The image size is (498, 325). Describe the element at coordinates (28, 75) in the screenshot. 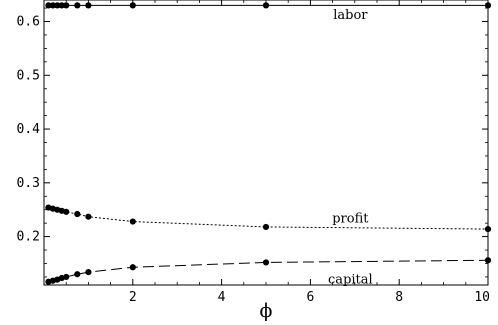

I see `y-tick-label: 0.5` at that location.